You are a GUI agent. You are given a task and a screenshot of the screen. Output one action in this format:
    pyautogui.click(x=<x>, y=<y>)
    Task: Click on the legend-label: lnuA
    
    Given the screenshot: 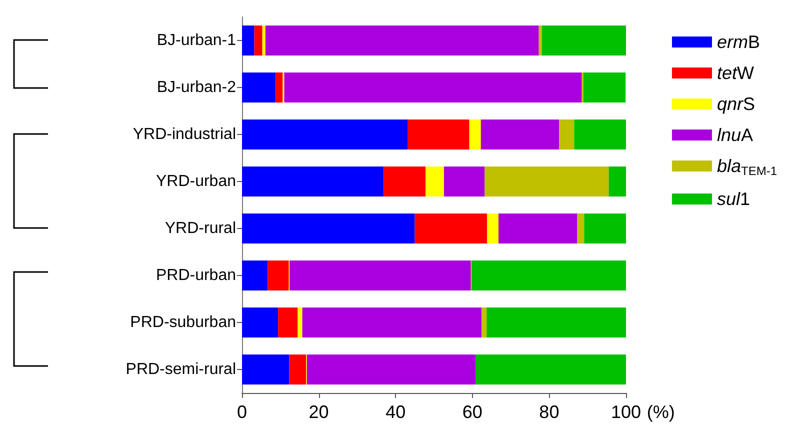 What is the action you would take?
    pyautogui.click(x=735, y=135)
    